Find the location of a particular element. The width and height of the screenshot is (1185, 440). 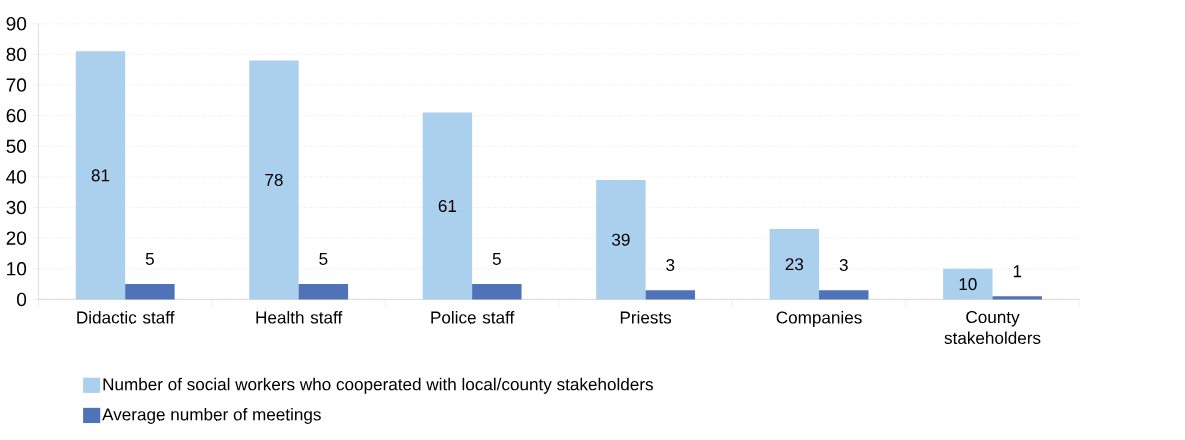

x-tick-label: Health staff is located at coordinates (299, 317).